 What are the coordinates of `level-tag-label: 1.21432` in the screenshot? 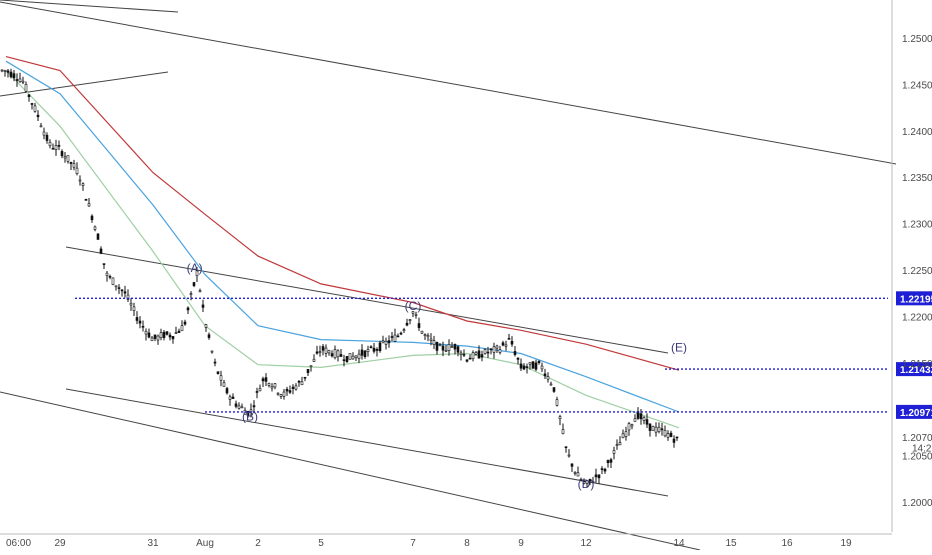 It's located at (916, 370).